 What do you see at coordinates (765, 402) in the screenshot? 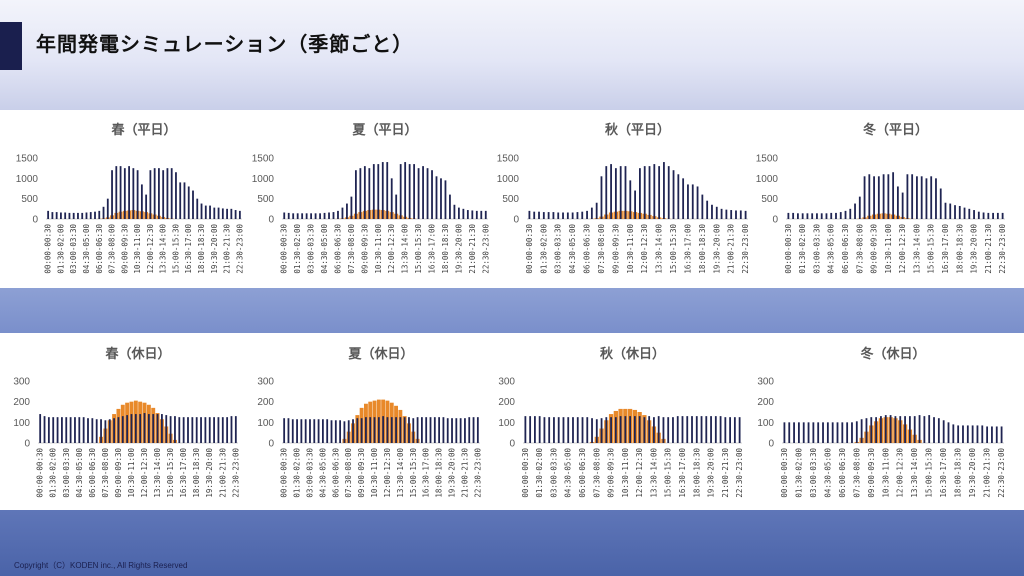
I see `y-tick-label: 200` at bounding box center [765, 402].